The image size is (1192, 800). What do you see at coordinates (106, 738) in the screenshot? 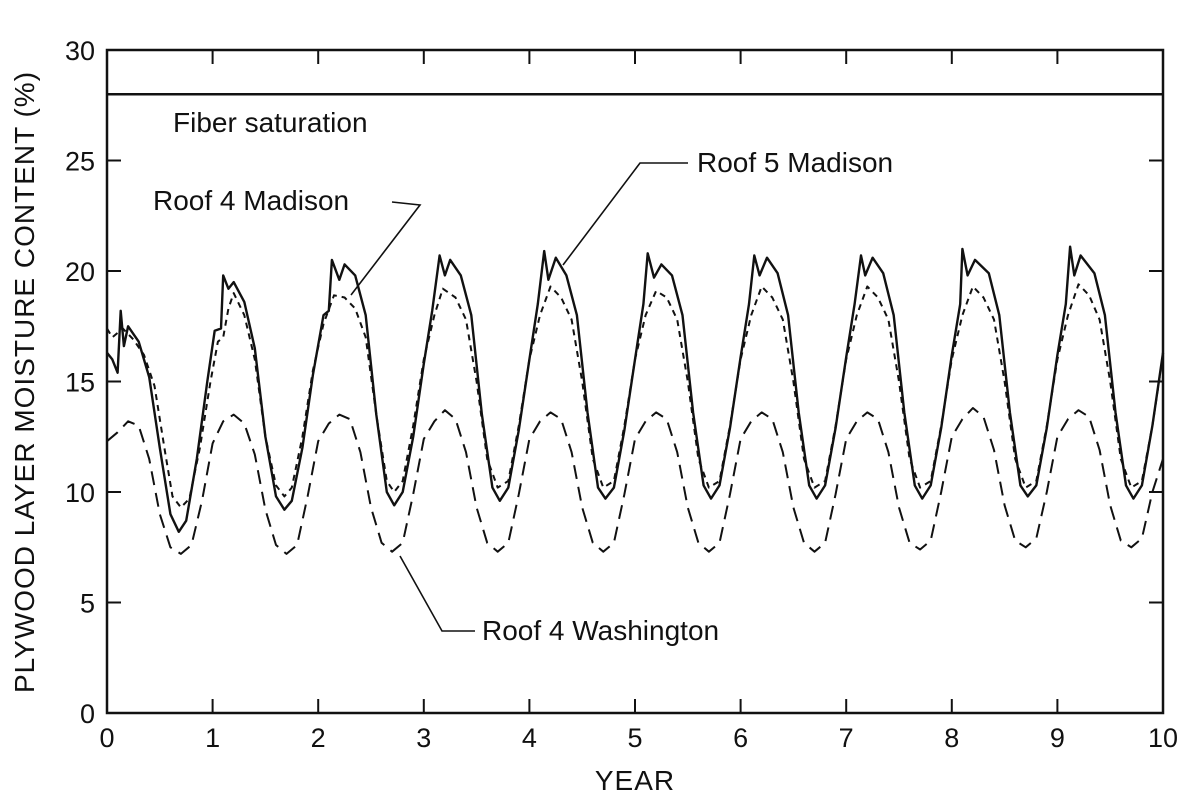
I see `x-tick-label: 0` at bounding box center [106, 738].